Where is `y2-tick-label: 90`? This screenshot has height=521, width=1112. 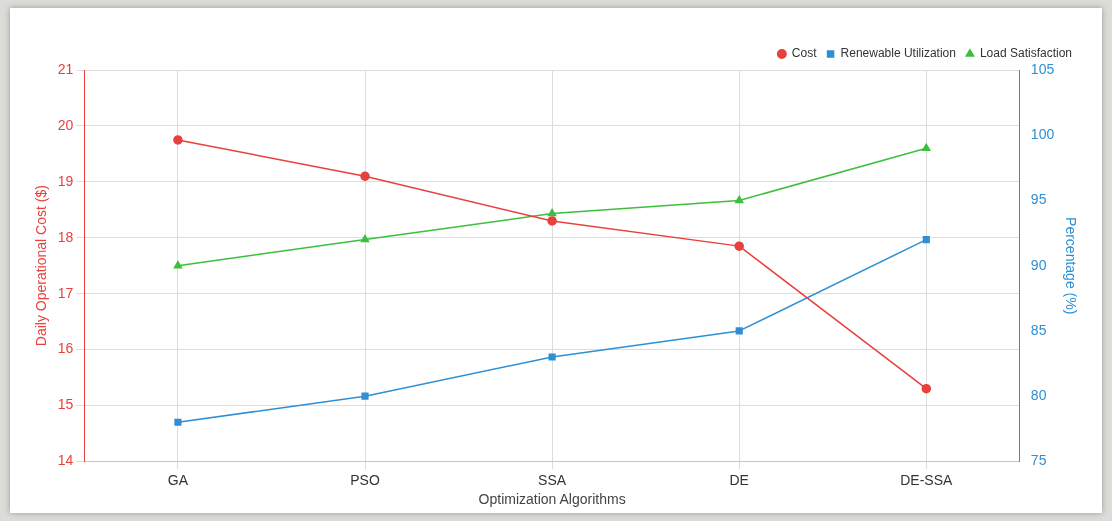
y2-tick-label: 90 is located at coordinates (1038, 264).